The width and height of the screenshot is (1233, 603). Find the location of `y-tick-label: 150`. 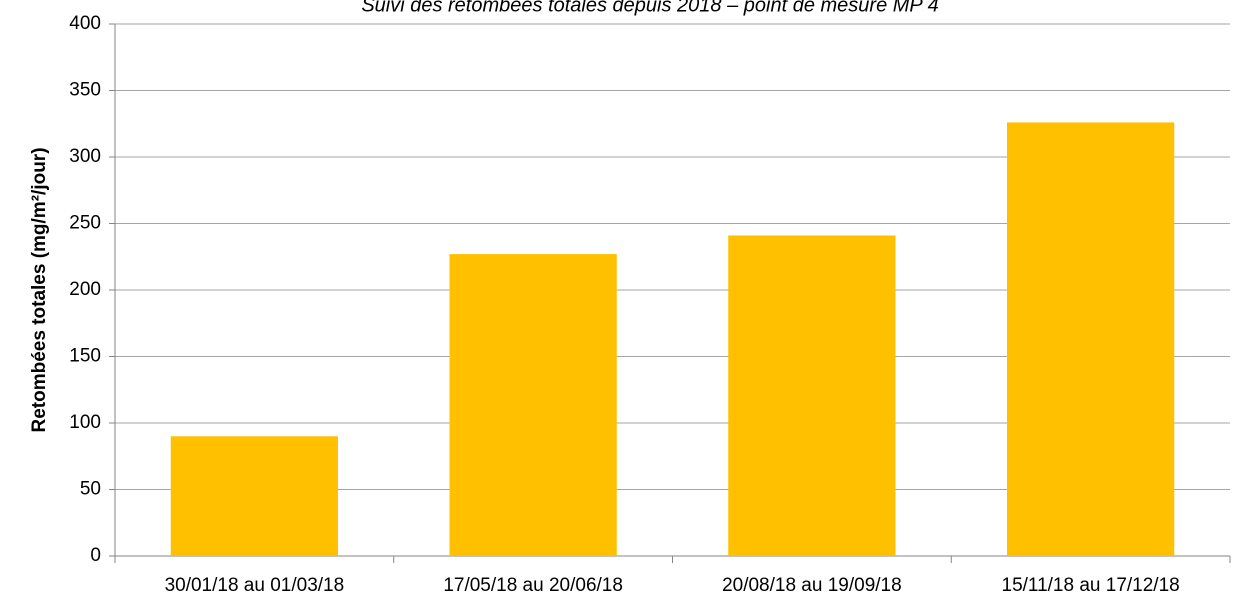

y-tick-label: 150 is located at coordinates (85, 356).